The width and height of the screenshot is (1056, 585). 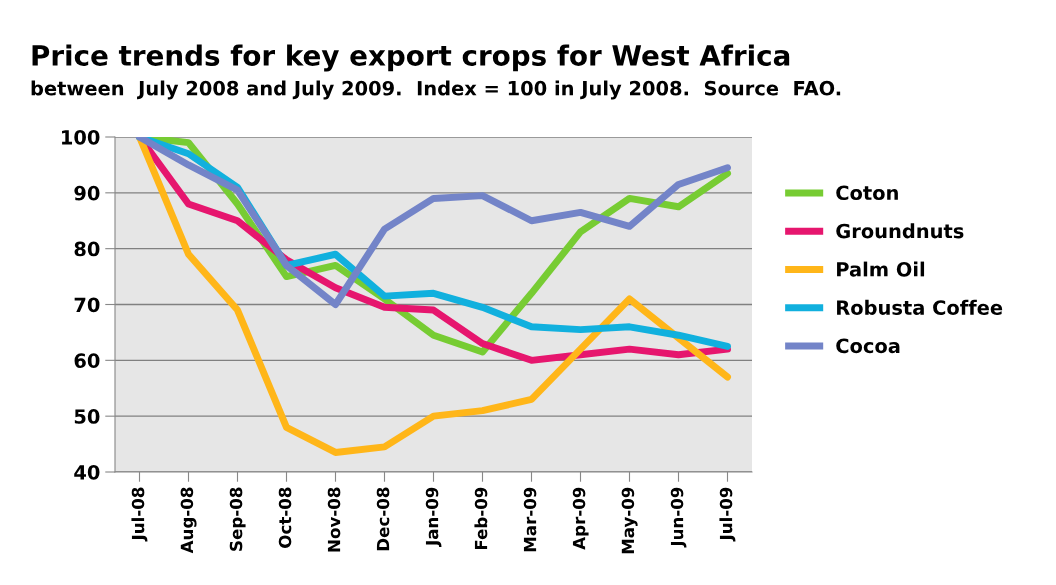 I want to click on x-tick-label: Dec-08, so click(x=383, y=519).